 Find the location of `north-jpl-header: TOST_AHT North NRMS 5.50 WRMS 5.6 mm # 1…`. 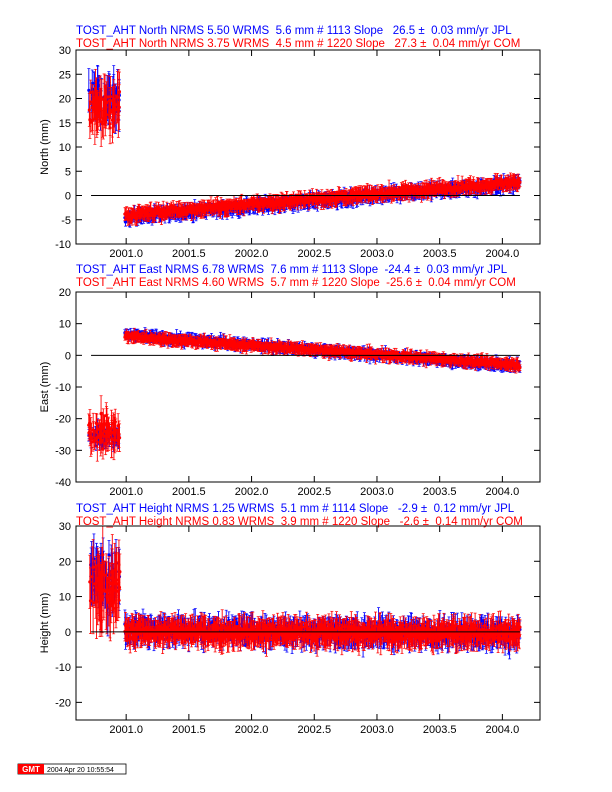

north-jpl-header: TOST_AHT North NRMS 5.50 WRMS 5.6 mm # 1… is located at coordinates (294, 31).